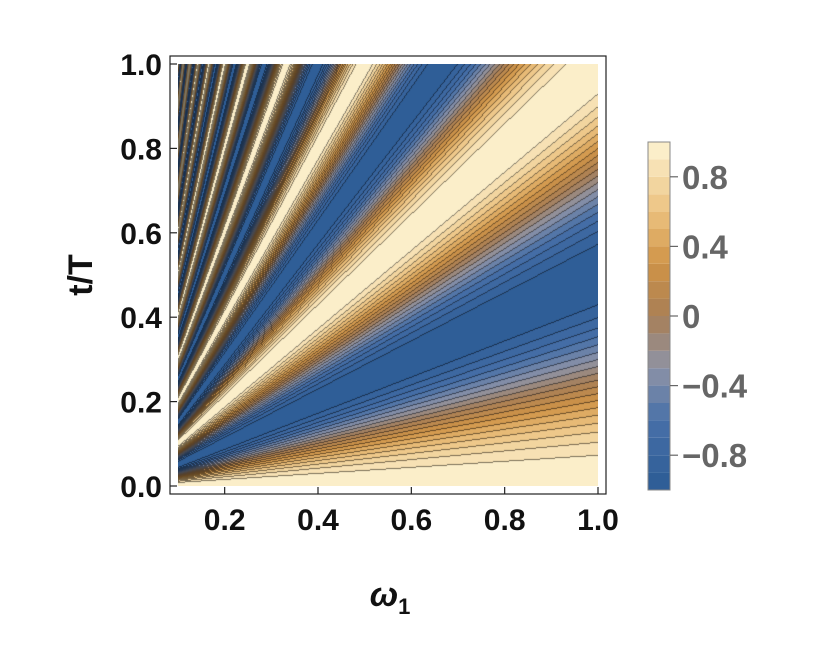 This screenshot has height=654, width=830. I want to click on y-tick-label: 1.0, so click(141, 65).